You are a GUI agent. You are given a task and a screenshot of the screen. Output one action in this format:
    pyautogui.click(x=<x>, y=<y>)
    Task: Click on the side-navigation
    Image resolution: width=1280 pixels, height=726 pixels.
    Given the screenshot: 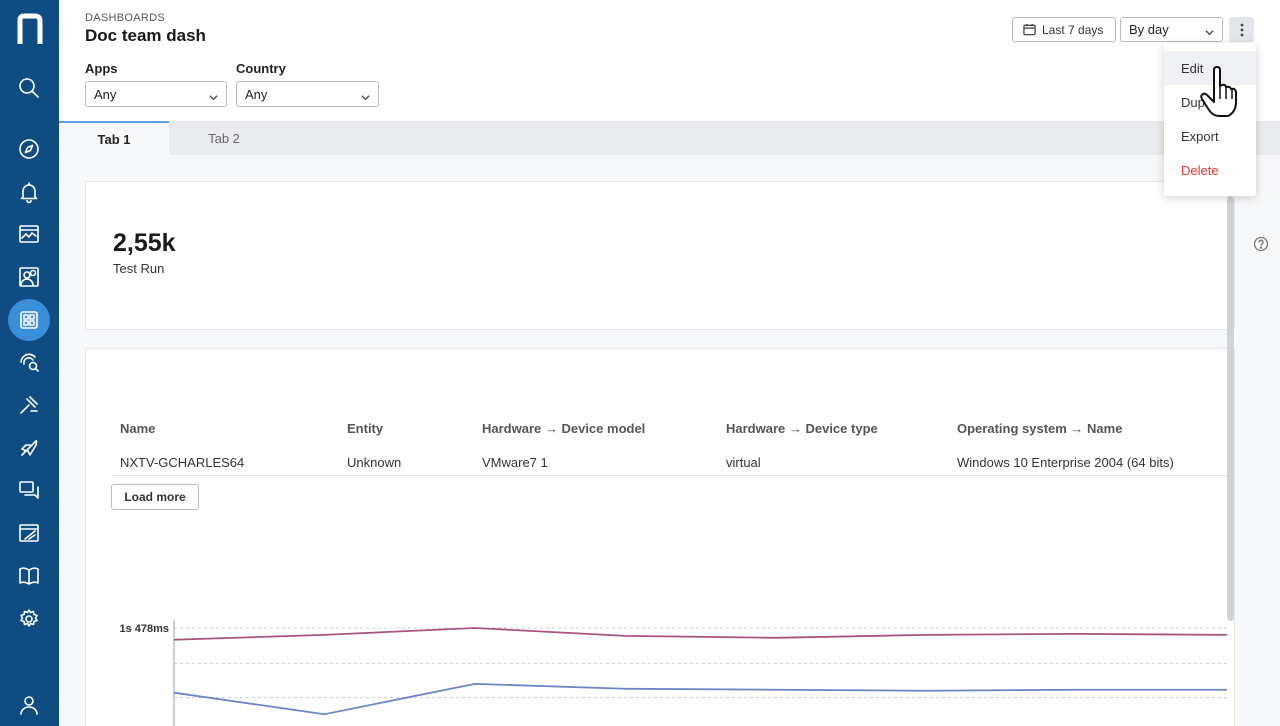 What is the action you would take?
    pyautogui.click(x=29, y=363)
    